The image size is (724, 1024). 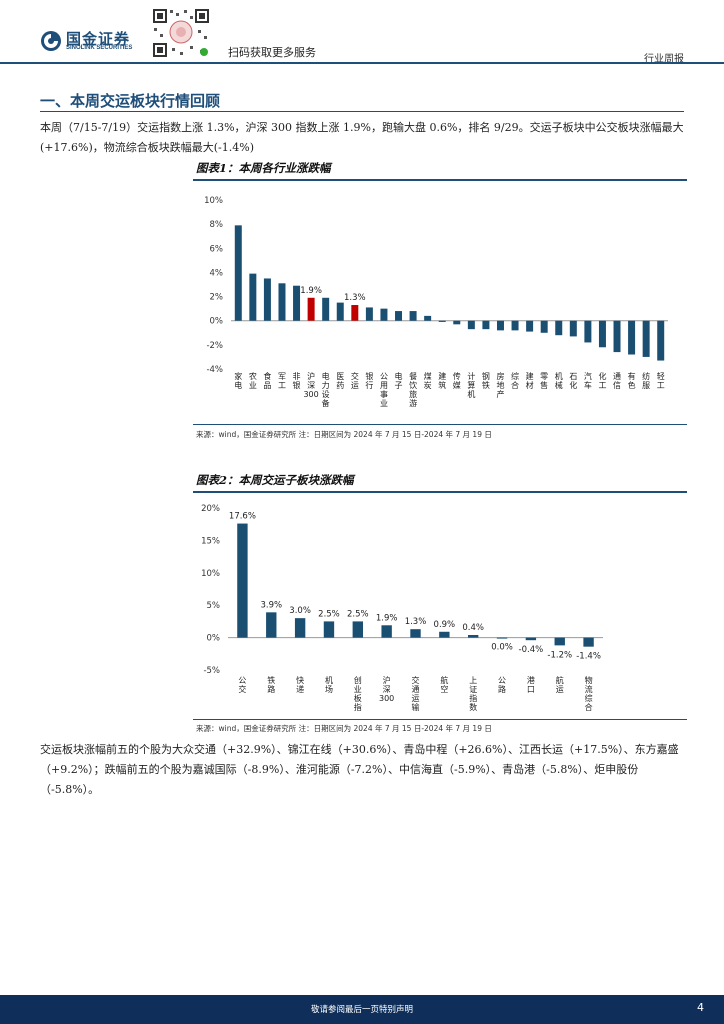 What do you see at coordinates (457, 380) in the screenshot?
I see `category-label-传媒: 传媒` at bounding box center [457, 380].